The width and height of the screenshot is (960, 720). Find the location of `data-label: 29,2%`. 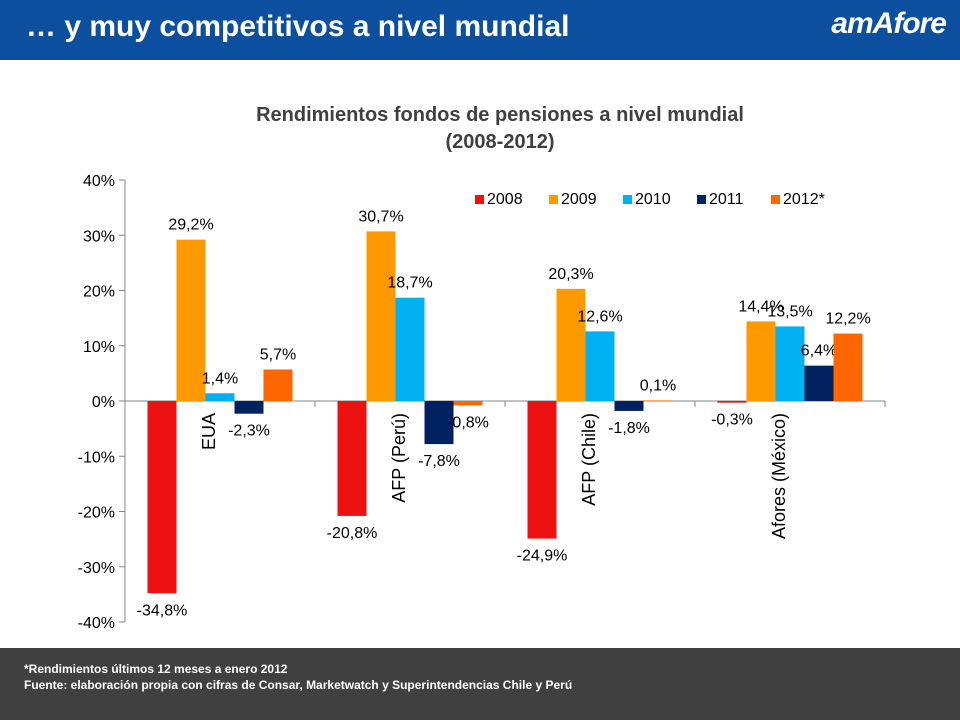

data-label: 29,2% is located at coordinates (190, 225).